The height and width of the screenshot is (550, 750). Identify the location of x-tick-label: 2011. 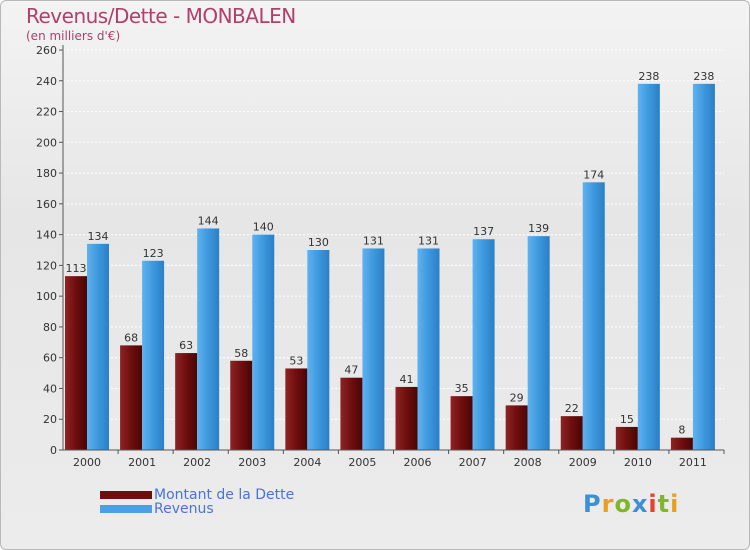
(693, 462).